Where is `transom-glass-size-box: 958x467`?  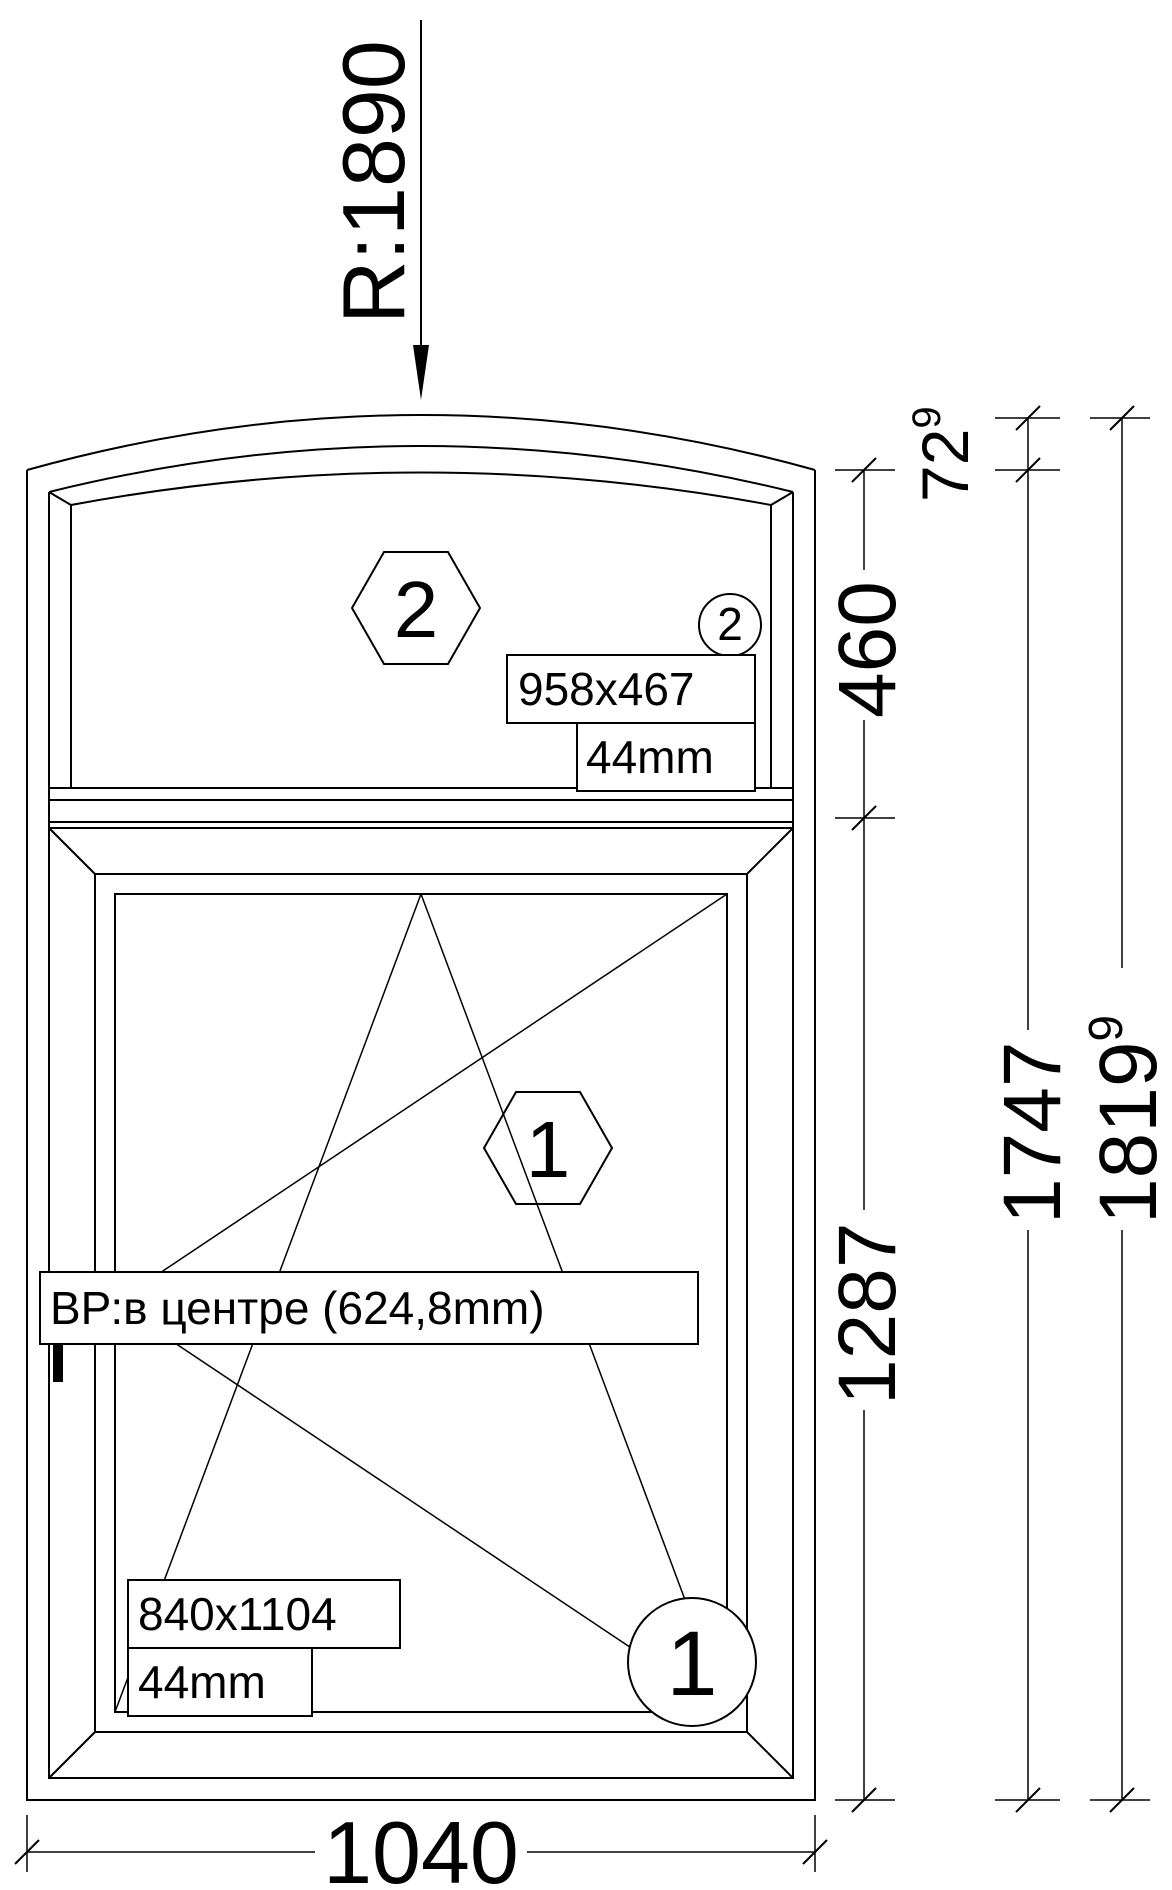
transom-glass-size-box: 958x467 is located at coordinates (631, 689).